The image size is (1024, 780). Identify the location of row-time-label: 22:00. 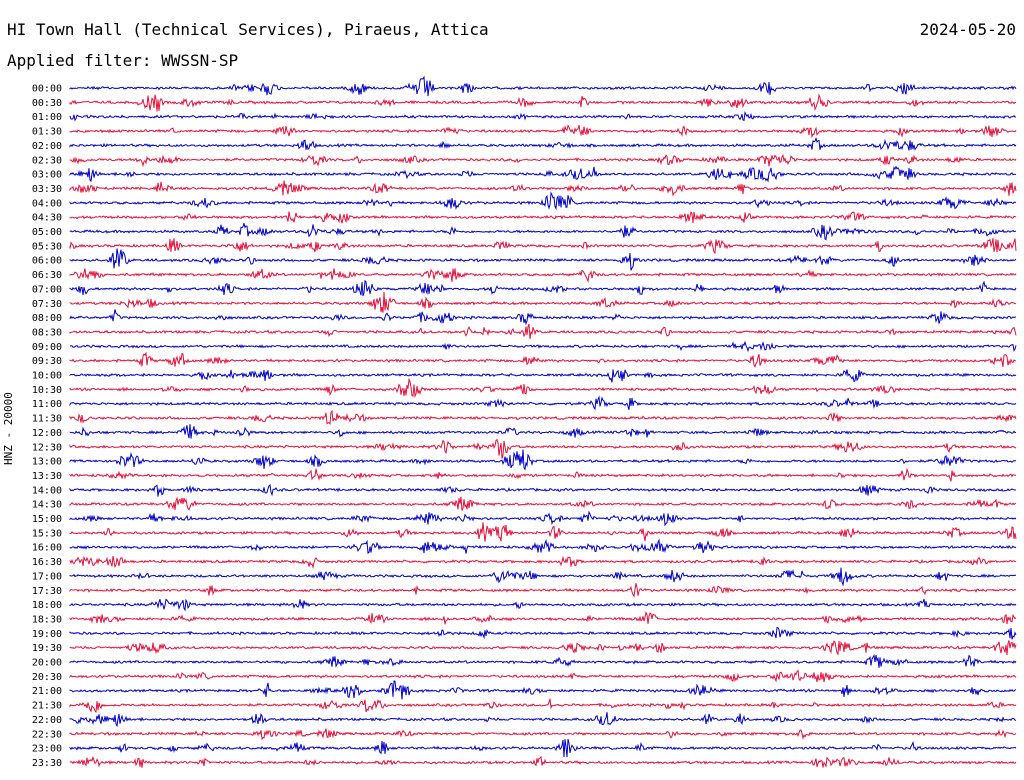
(47, 720).